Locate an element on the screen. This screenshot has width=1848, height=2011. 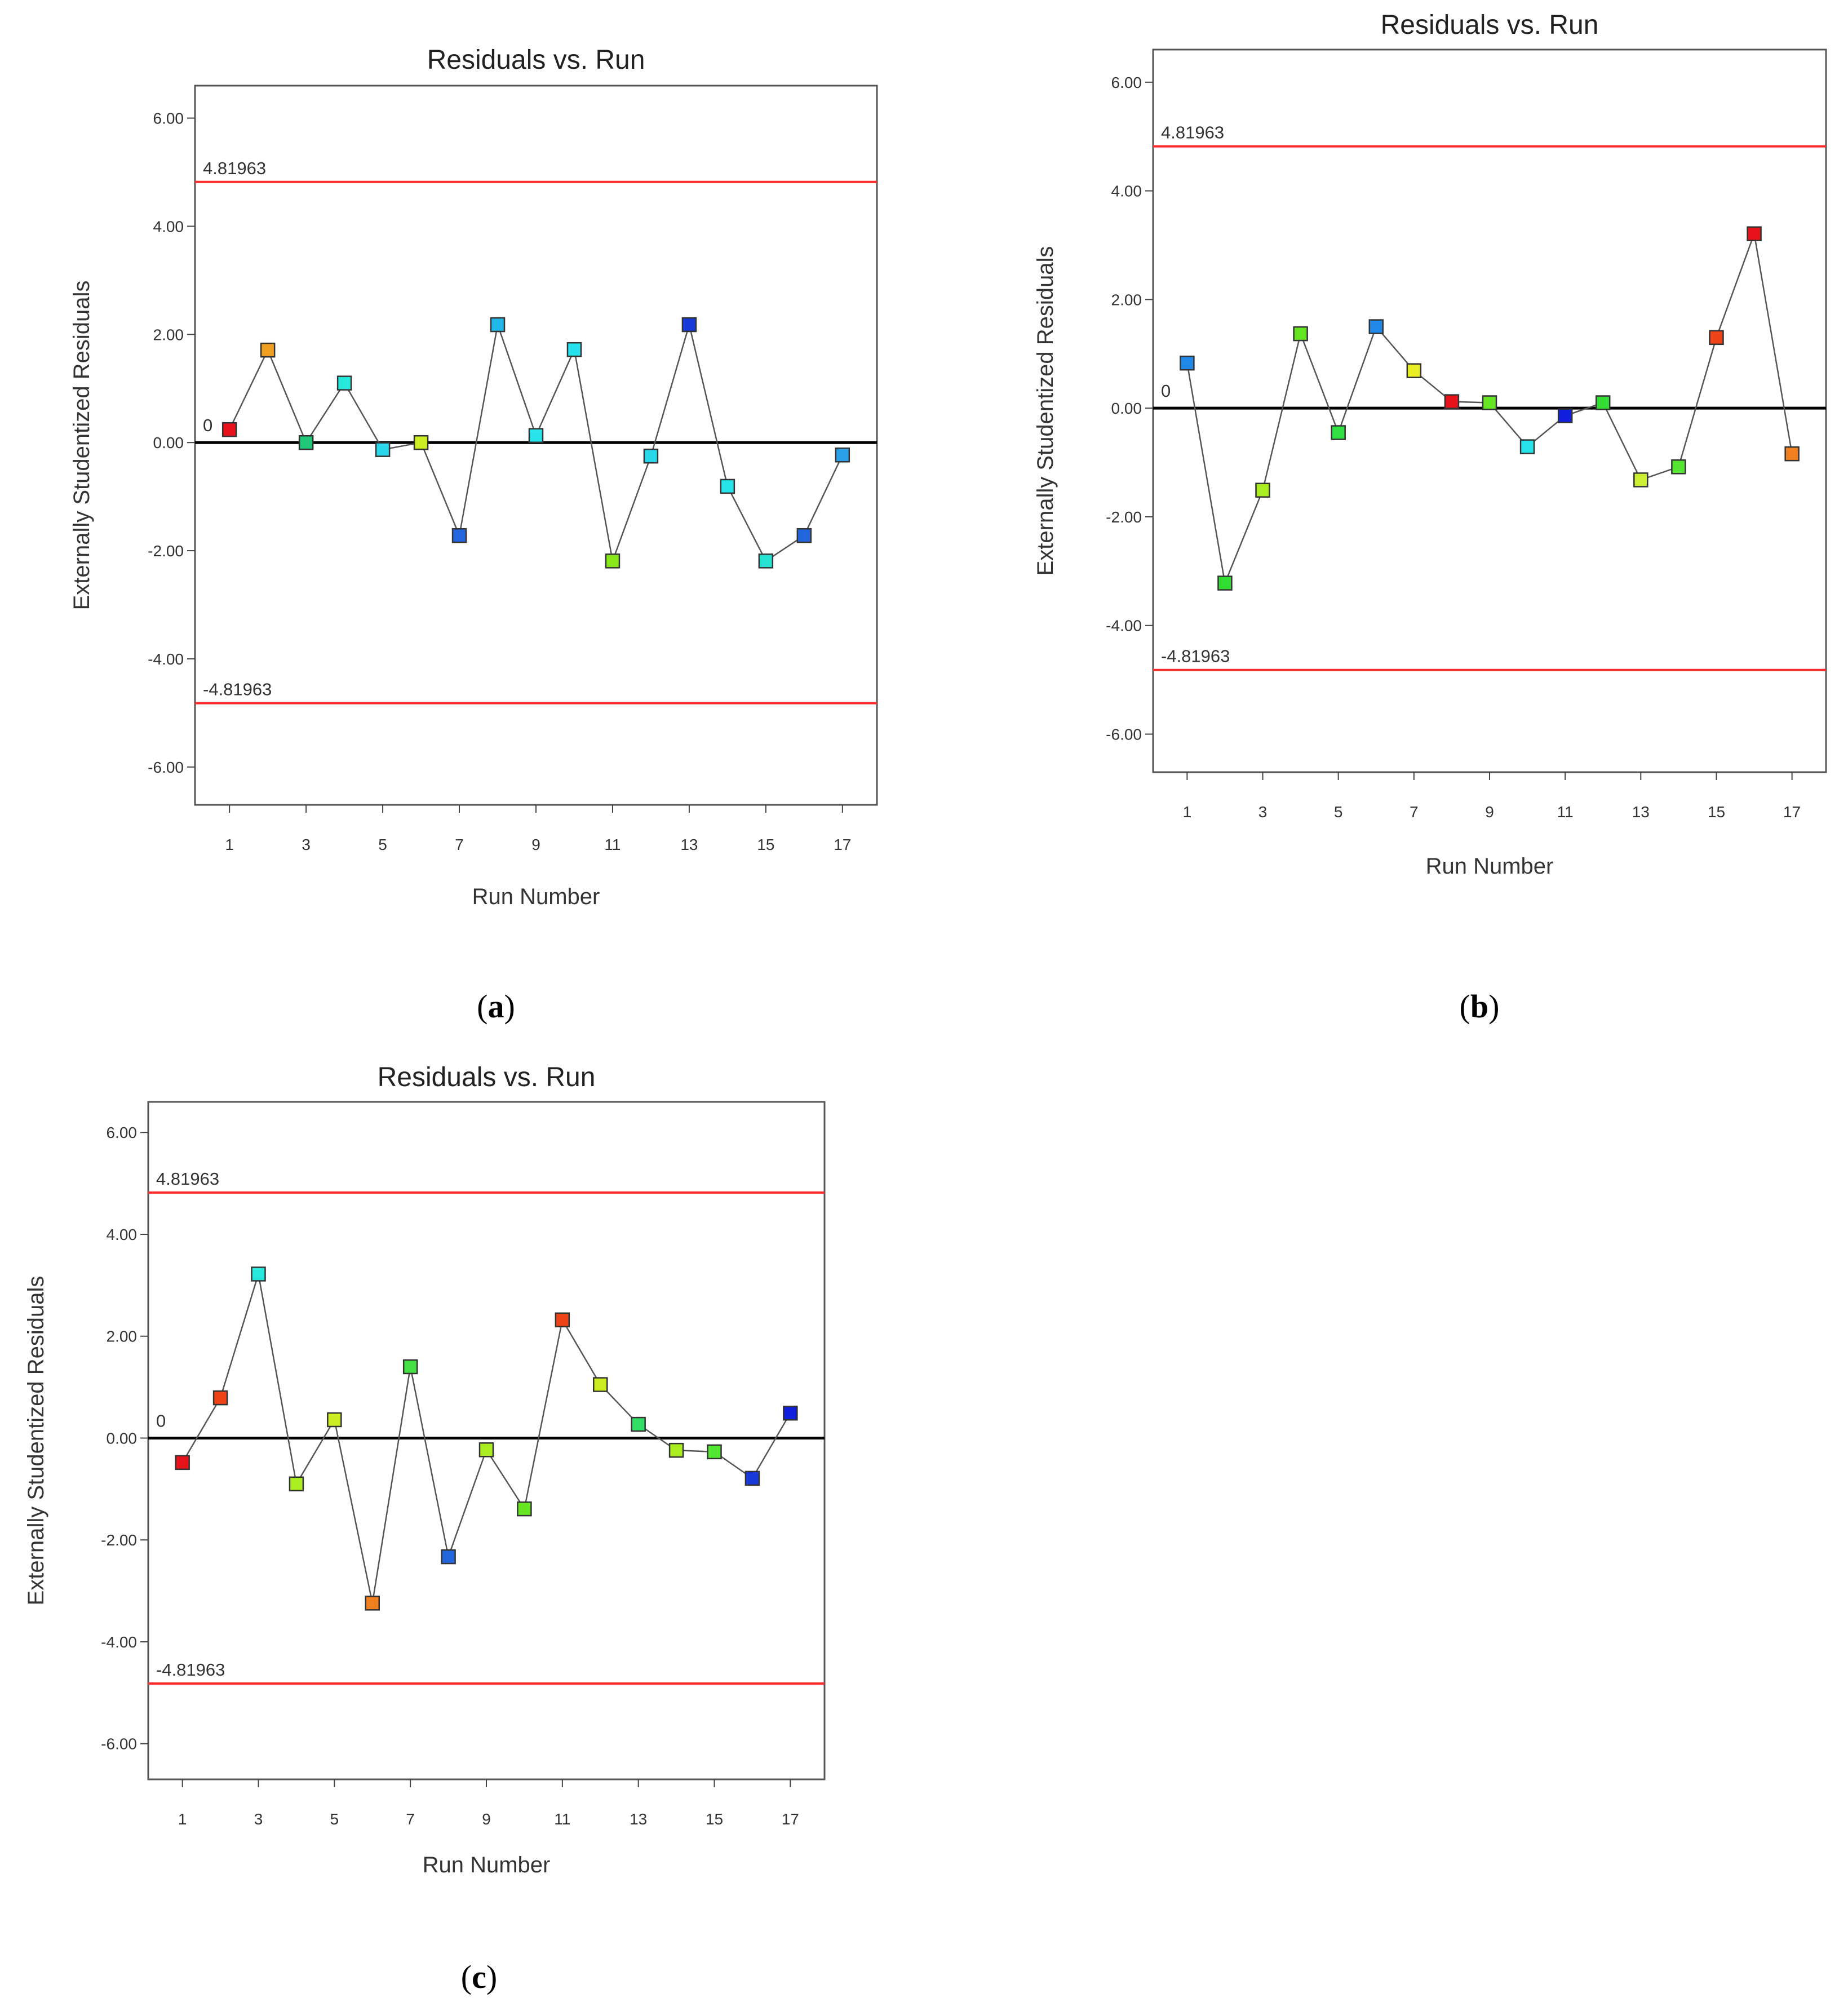
x-tick-label: 9 is located at coordinates (486, 1819).